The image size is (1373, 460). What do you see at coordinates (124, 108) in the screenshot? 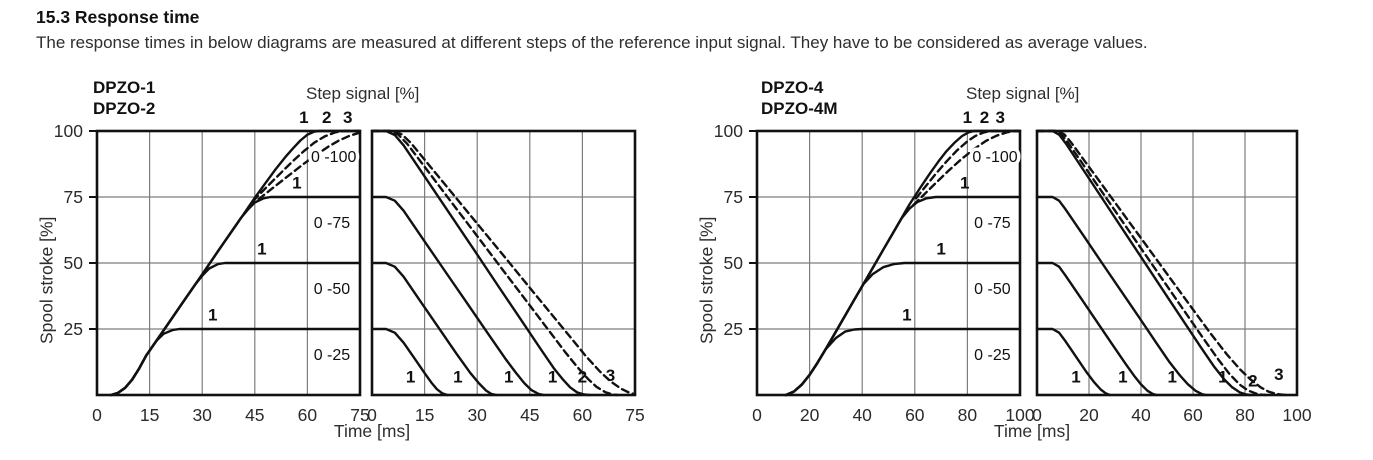
I see `model-label-dpzo-2: DPZO-2` at bounding box center [124, 108].